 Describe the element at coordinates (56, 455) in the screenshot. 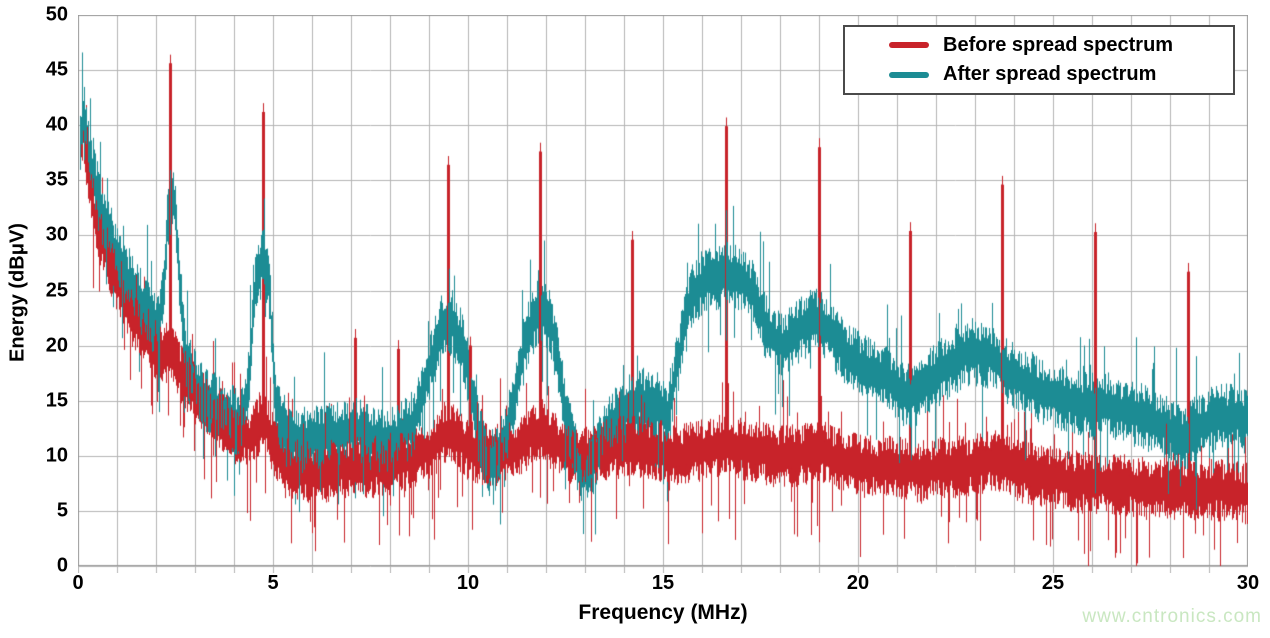

I see `y-tick-label: 10` at that location.